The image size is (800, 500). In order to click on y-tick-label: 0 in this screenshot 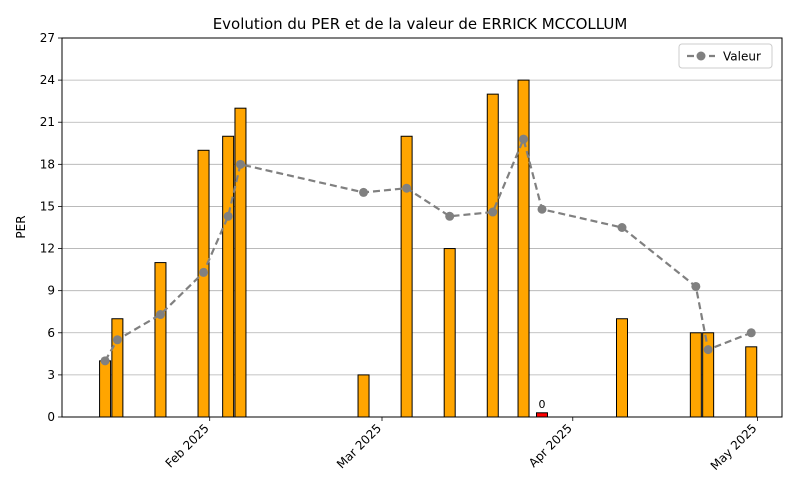, I will do `click(51, 417)`.